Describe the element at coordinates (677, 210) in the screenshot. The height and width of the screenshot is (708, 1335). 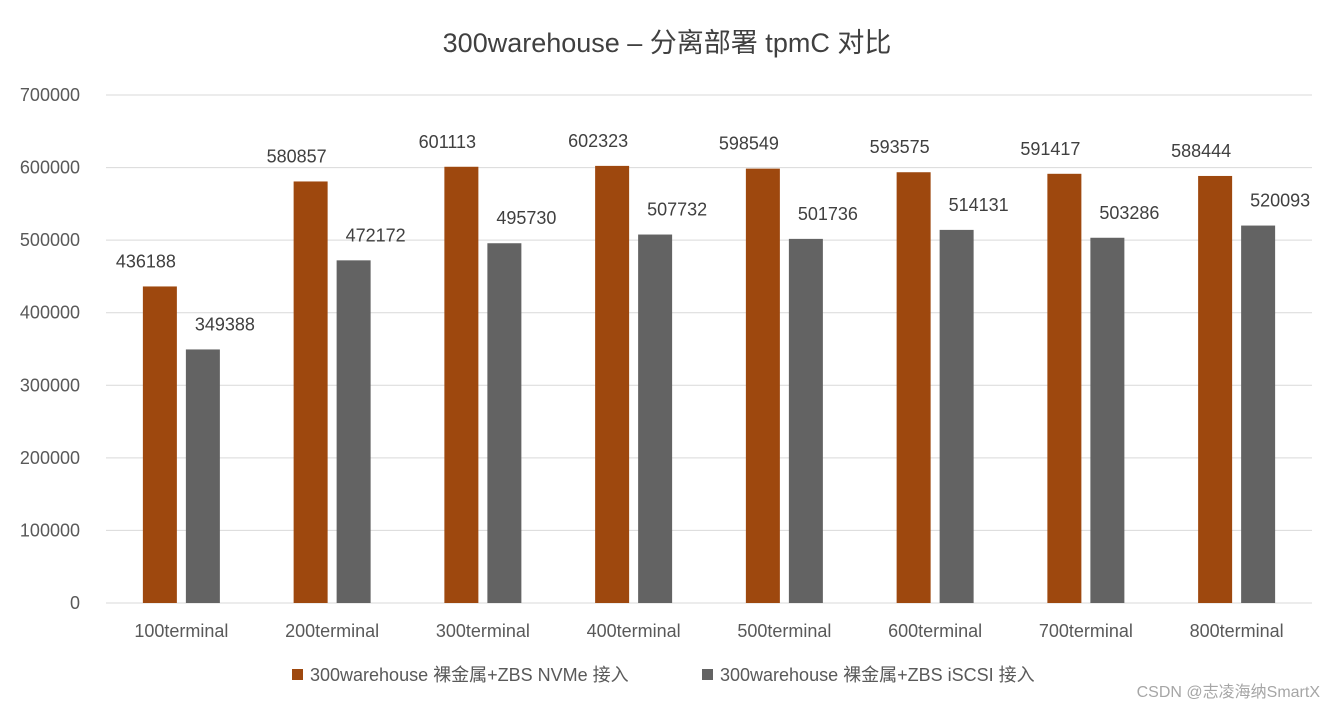
I see `data-label: 507732` at that location.